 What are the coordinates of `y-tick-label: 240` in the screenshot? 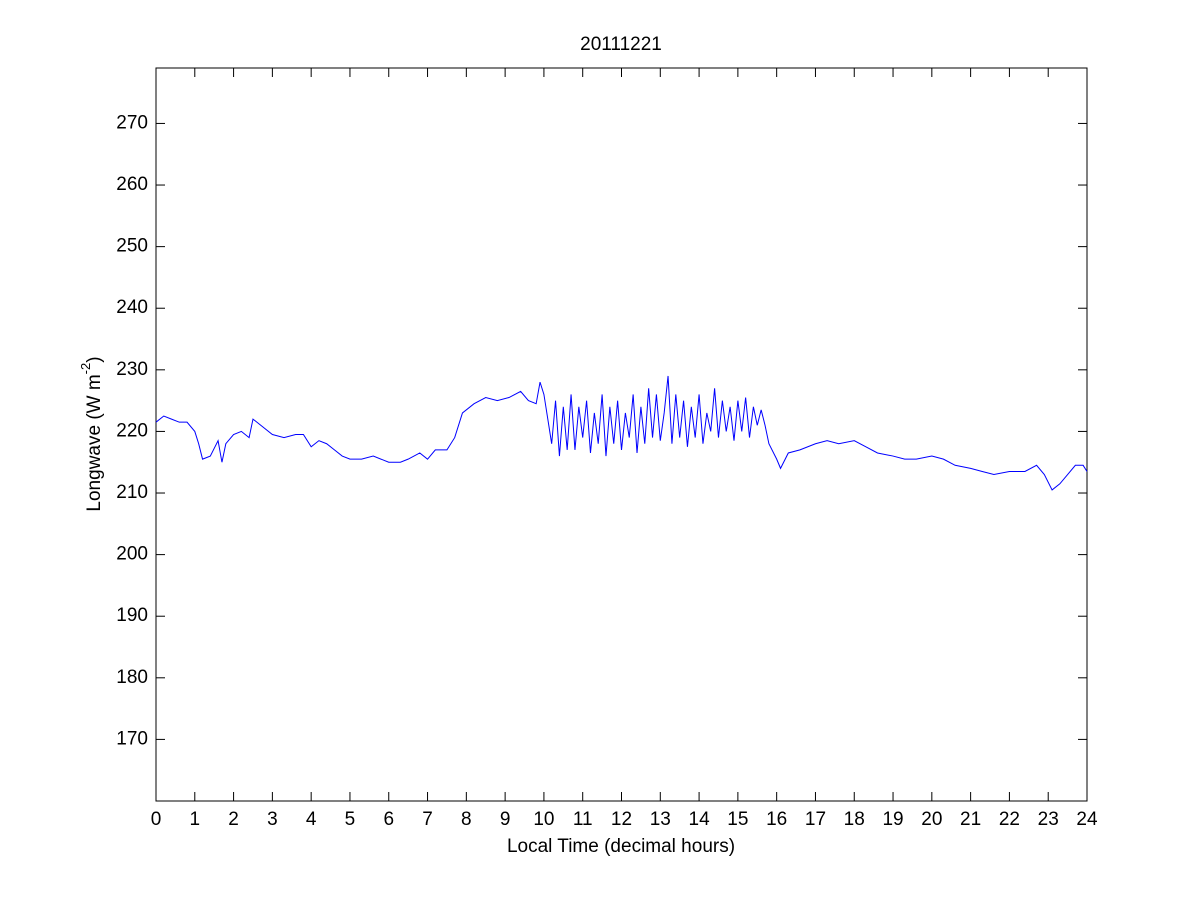 It's located at (132, 307).